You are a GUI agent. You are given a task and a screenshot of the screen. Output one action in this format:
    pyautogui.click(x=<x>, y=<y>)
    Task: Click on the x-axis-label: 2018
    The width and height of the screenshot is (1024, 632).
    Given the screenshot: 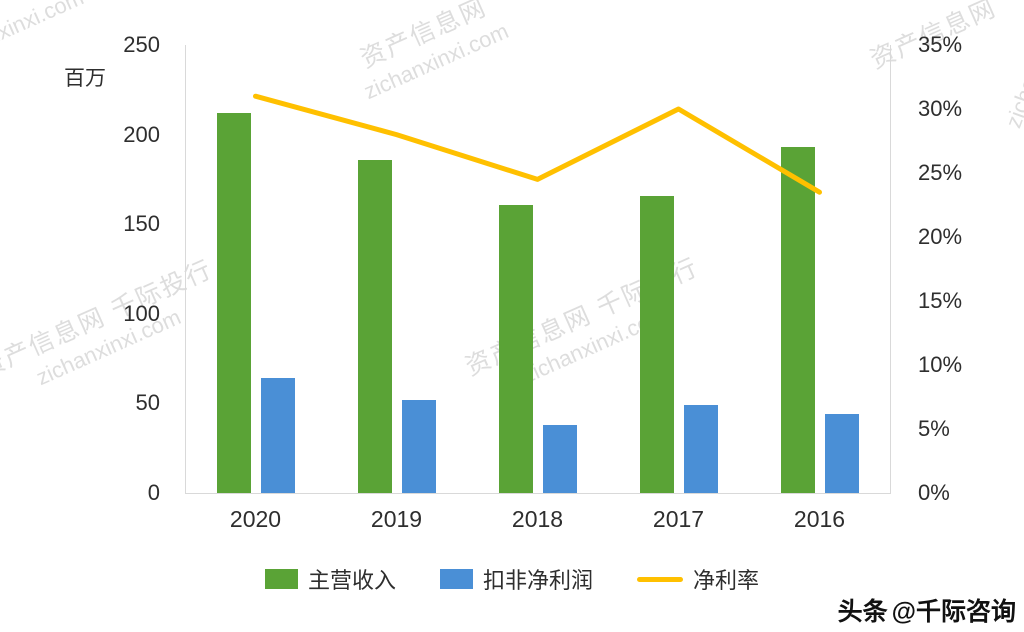 What is the action you would take?
    pyautogui.click(x=537, y=519)
    